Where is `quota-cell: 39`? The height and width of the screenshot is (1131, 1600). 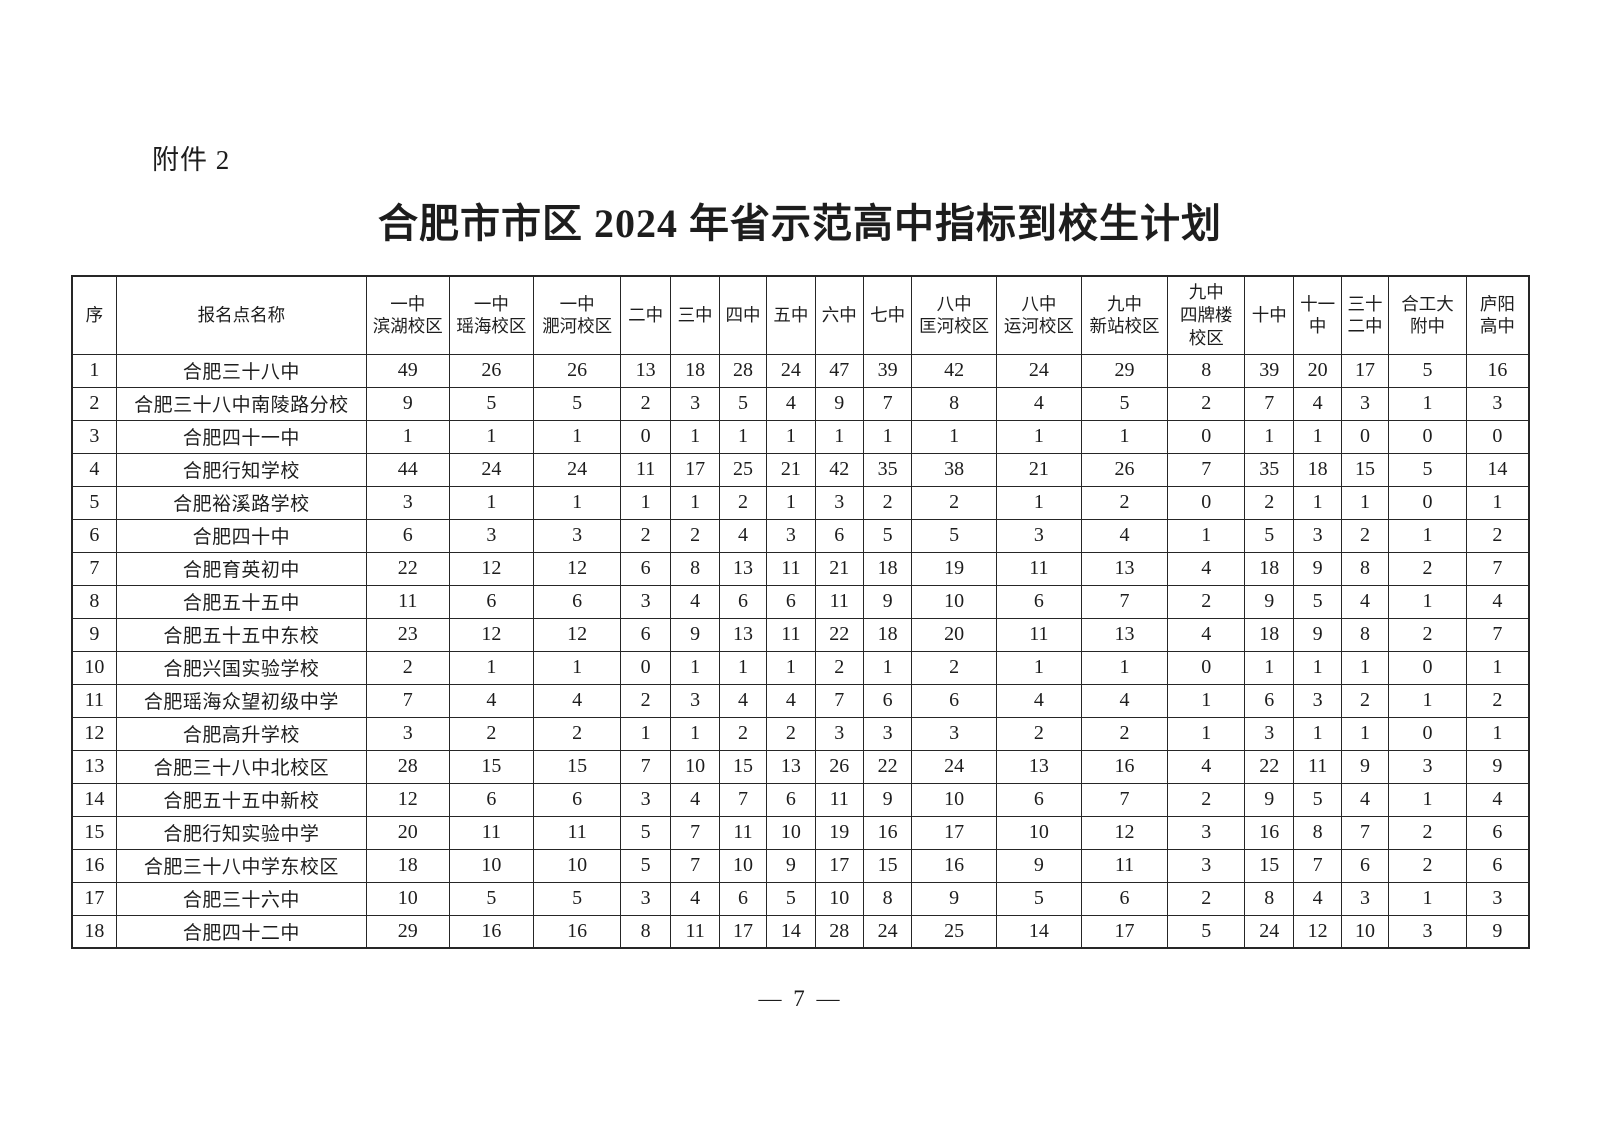 quota-cell: 39 is located at coordinates (887, 370).